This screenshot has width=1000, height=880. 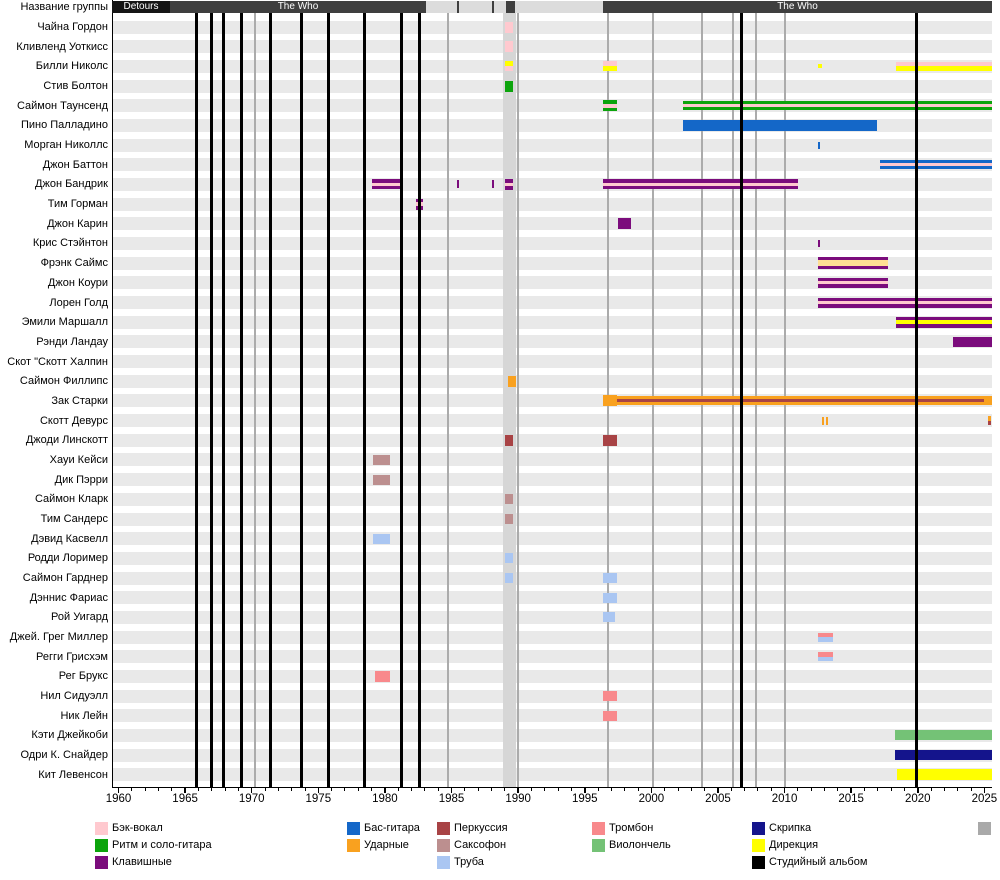 I want to click on axis-year-label: 2000, so click(x=651, y=799).